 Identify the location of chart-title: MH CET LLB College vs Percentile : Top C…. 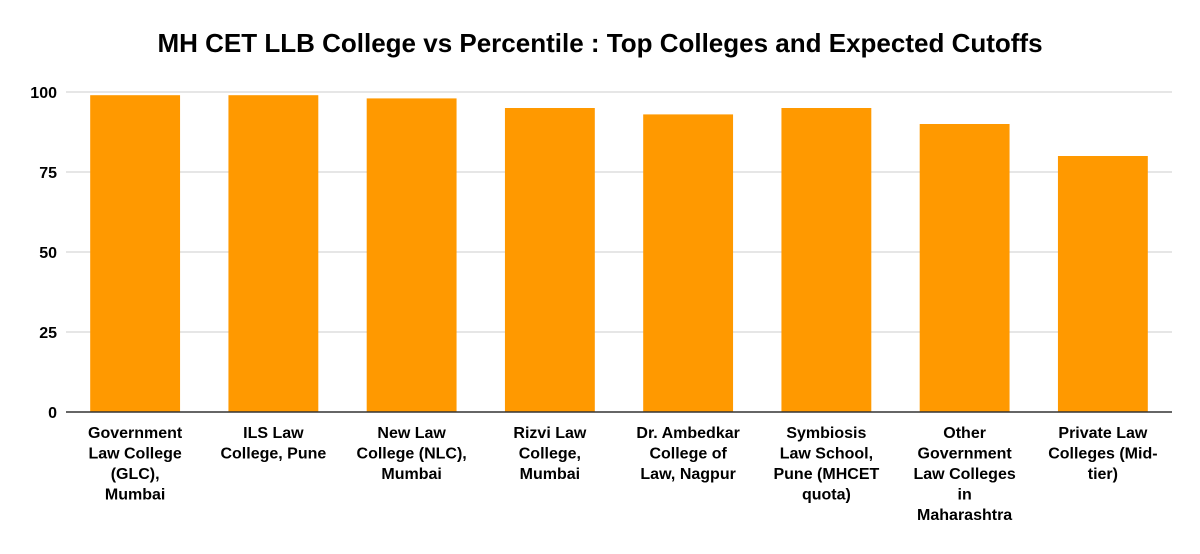
(600, 43).